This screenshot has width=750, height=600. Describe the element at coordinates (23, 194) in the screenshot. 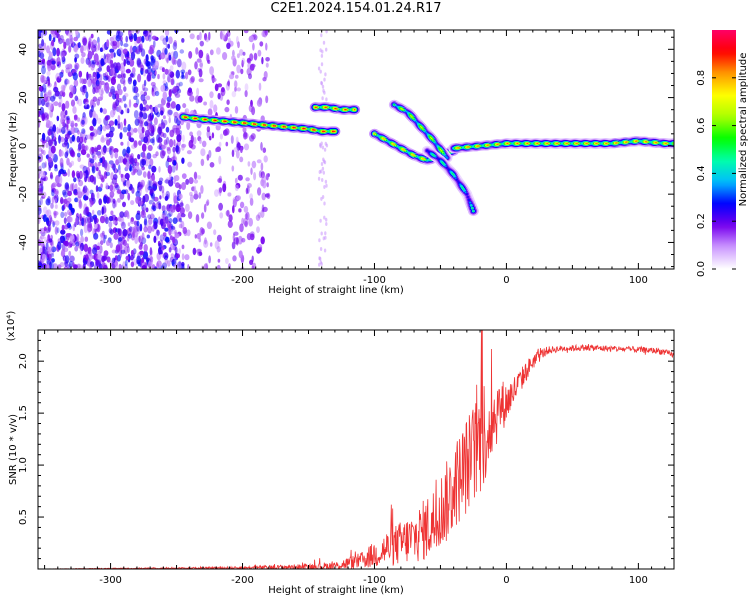

I see `spectrogram-y-tick-label: -20` at that location.